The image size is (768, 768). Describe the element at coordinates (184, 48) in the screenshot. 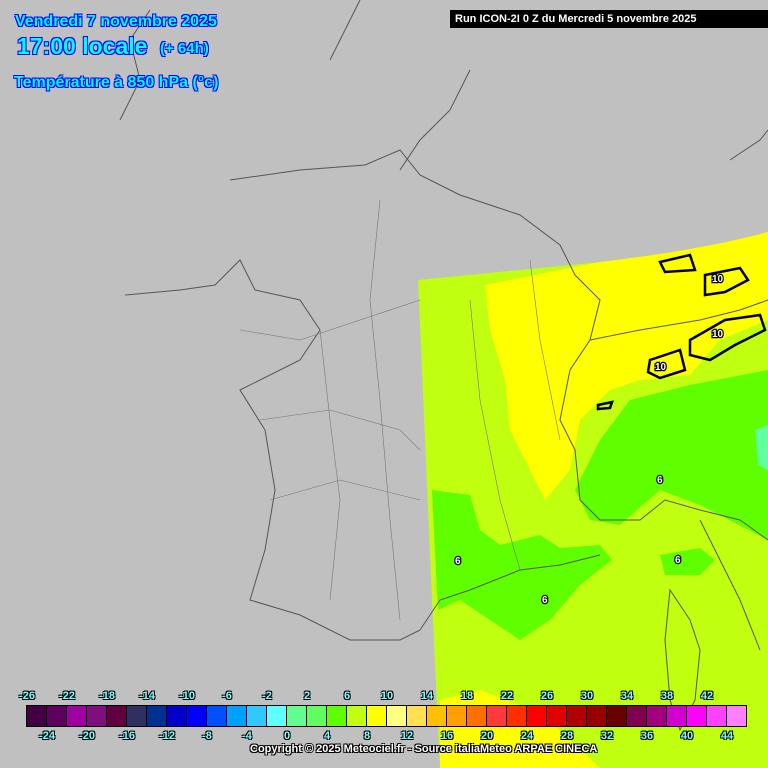

I see `lead-time: (+ 64h)` at that location.